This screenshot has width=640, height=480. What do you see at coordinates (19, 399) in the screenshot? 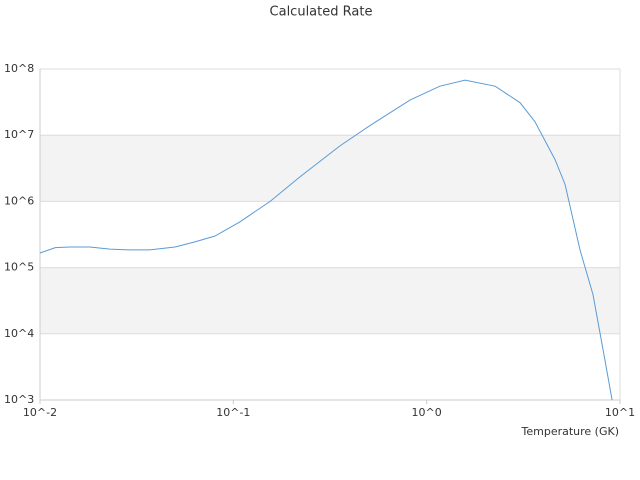
I see `y-tick-label: 10^3` at bounding box center [19, 399].